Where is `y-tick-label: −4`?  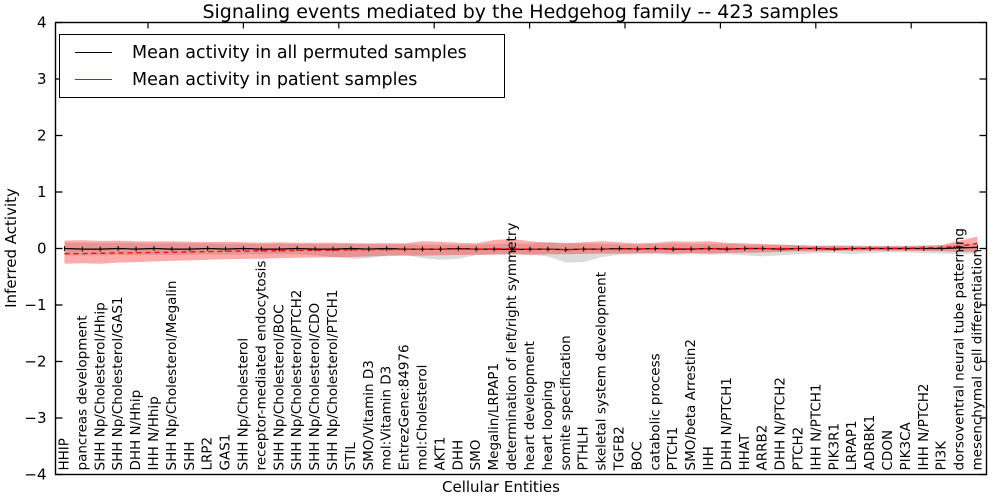
y-tick-label: −4 is located at coordinates (35, 475).